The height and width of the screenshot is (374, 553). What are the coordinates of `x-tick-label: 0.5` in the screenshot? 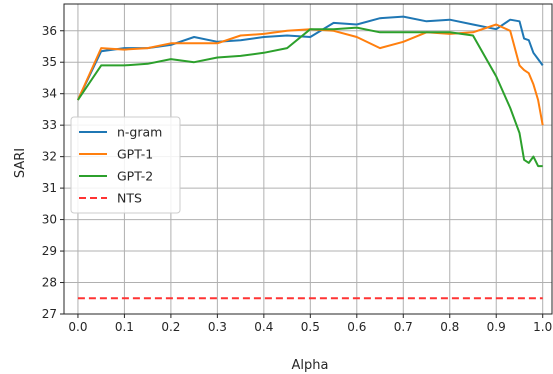 It's located at (310, 327).